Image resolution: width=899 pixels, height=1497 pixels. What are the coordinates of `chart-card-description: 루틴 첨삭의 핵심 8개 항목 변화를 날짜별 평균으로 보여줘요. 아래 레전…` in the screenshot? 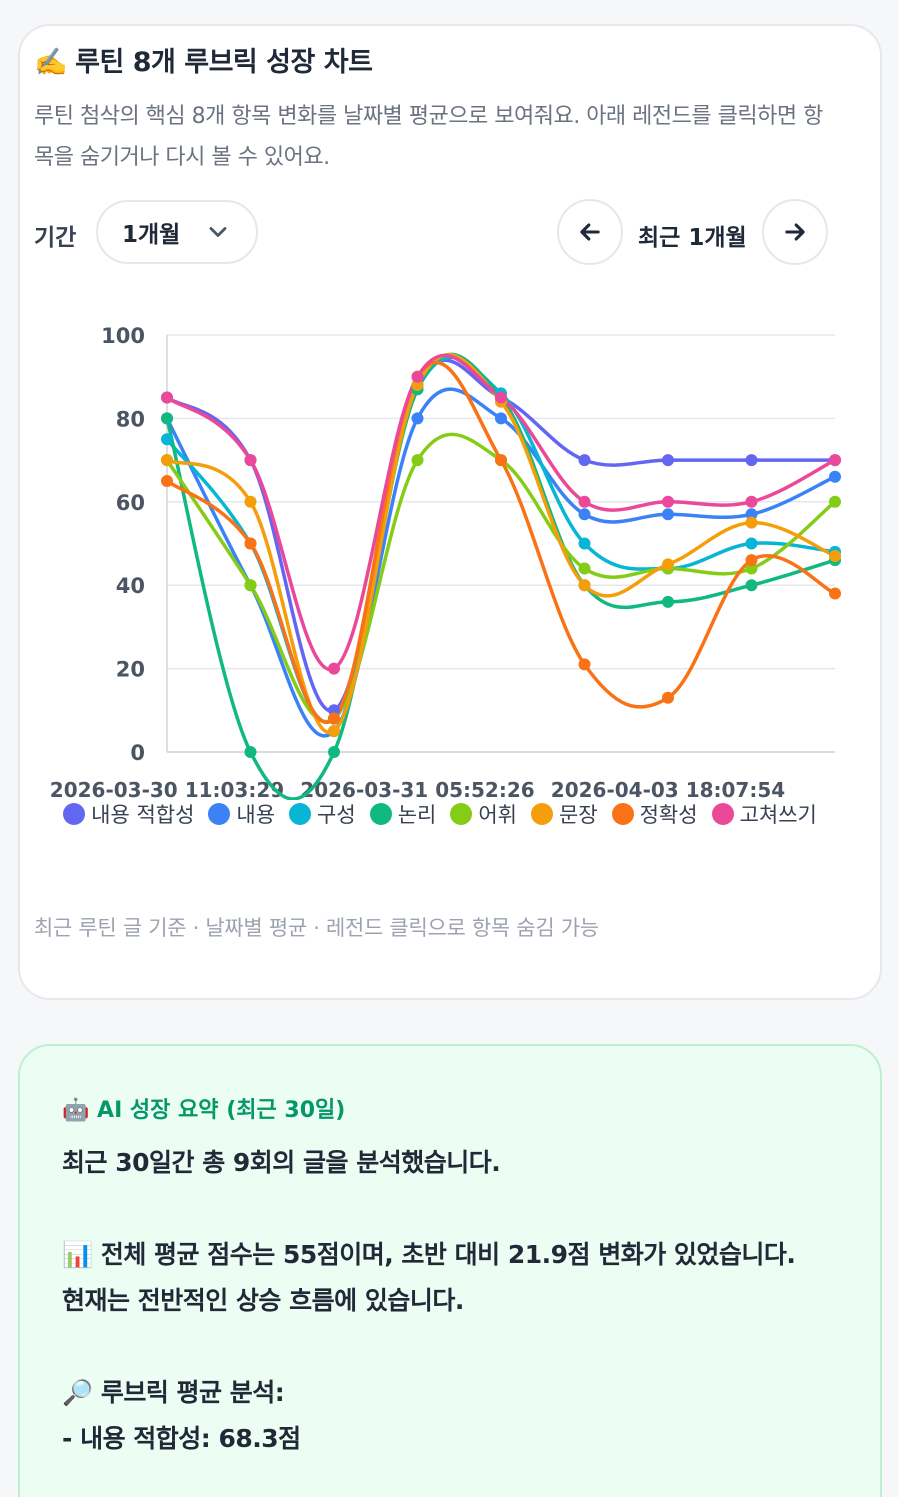 It's located at (428, 137).